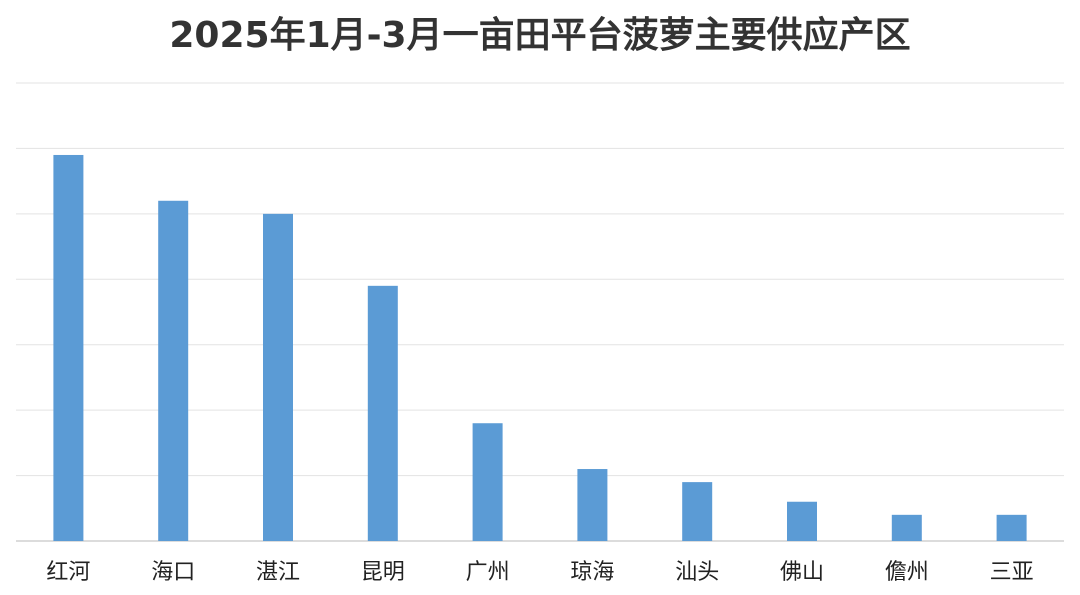 This screenshot has height=595, width=1080. What do you see at coordinates (68, 572) in the screenshot?
I see `x-tick-label-0: 红河` at bounding box center [68, 572].